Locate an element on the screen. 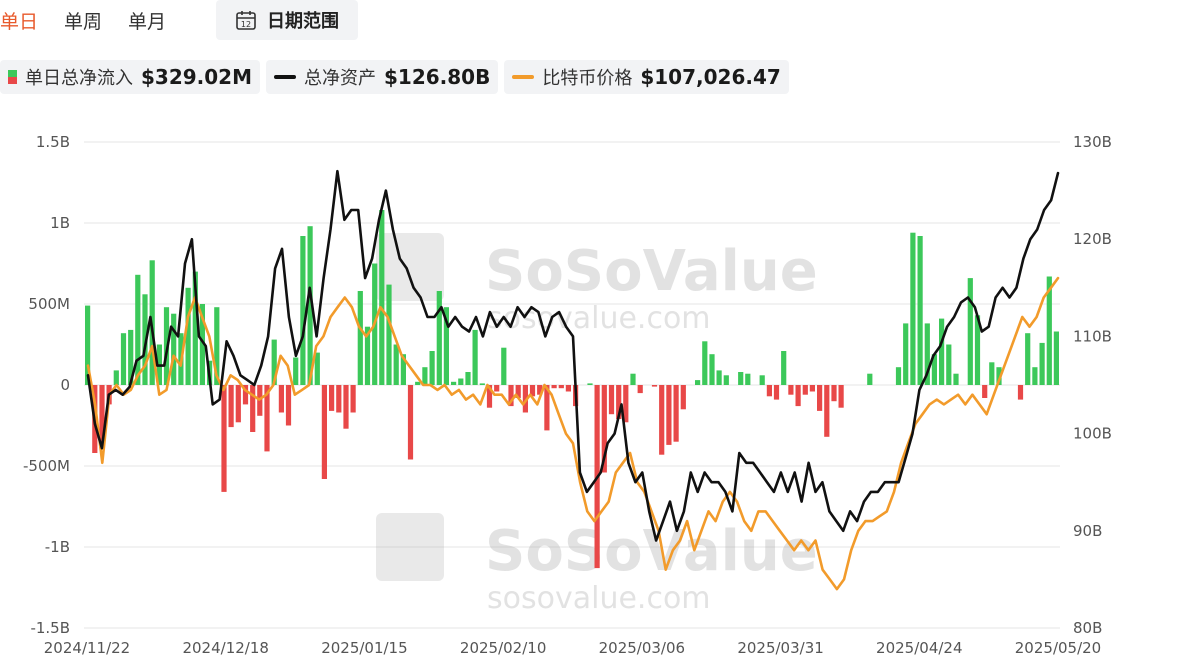 Image resolution: width=1180 pixels, height=670 pixels. sosovalue-logo-icon is located at coordinates (410, 547).